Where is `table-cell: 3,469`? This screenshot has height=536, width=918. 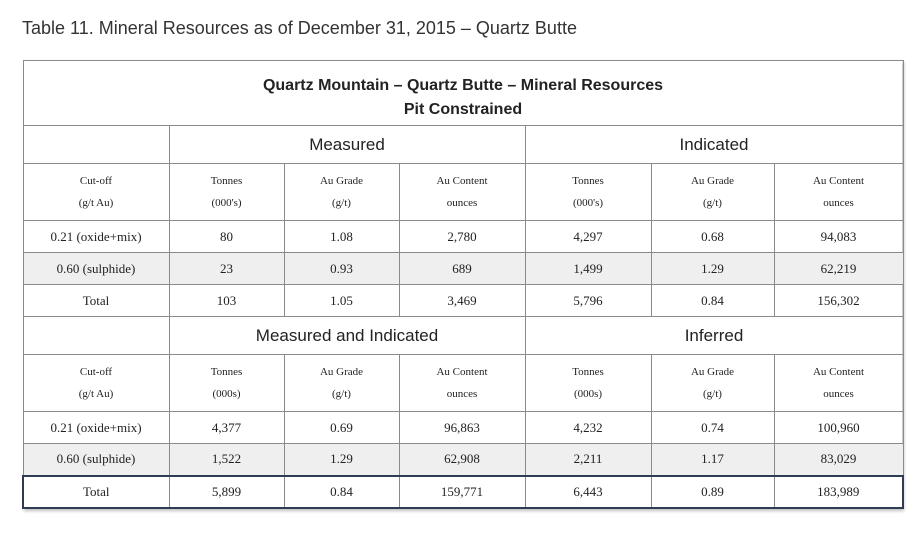
table-cell: 3,469 is located at coordinates (462, 300).